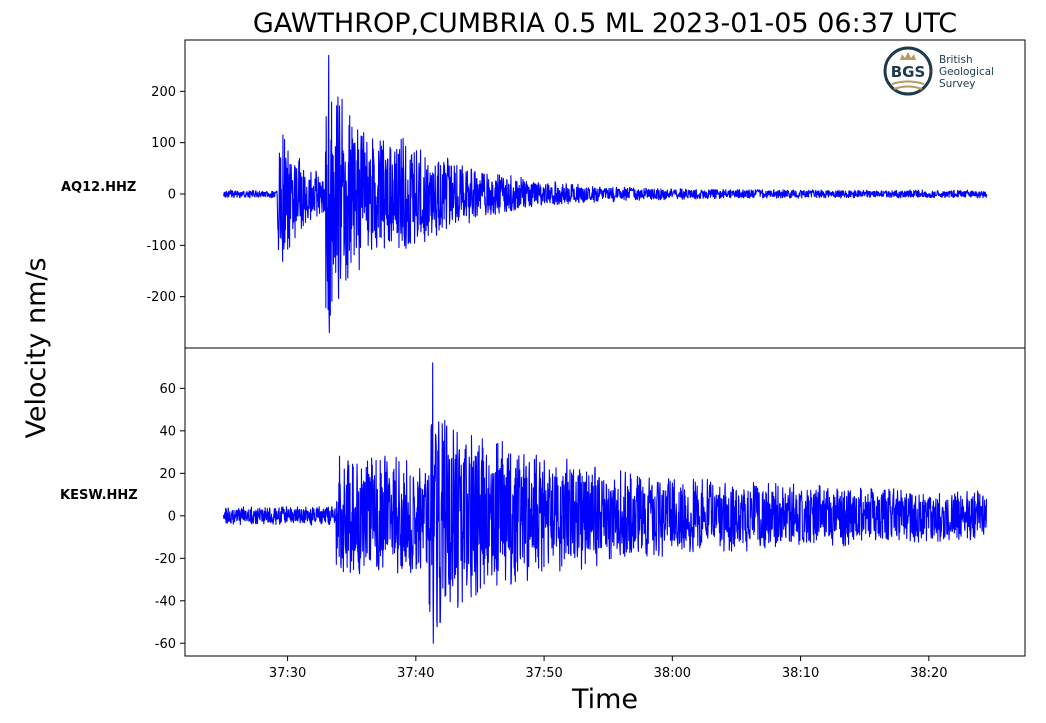 The height and width of the screenshot is (723, 1046). I want to click on x-axis-ticks: 37:30 37:40 37:50 38:00 38:10 38:20, so click(608, 668).